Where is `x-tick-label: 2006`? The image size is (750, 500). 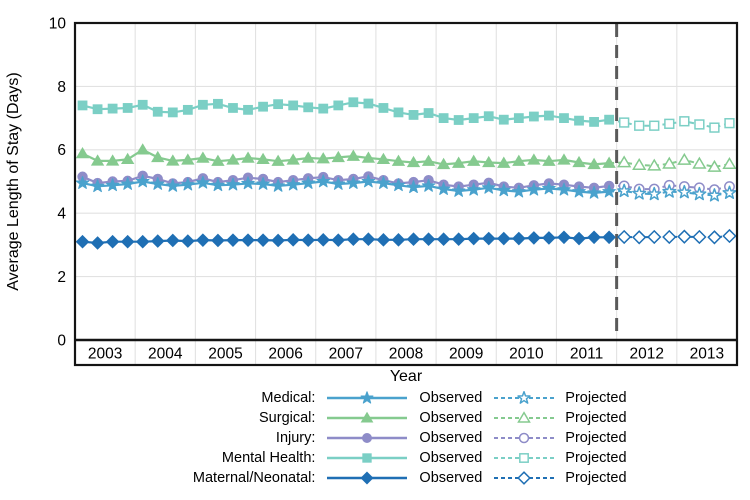
x-tick-label: 2006 is located at coordinates (285, 353).